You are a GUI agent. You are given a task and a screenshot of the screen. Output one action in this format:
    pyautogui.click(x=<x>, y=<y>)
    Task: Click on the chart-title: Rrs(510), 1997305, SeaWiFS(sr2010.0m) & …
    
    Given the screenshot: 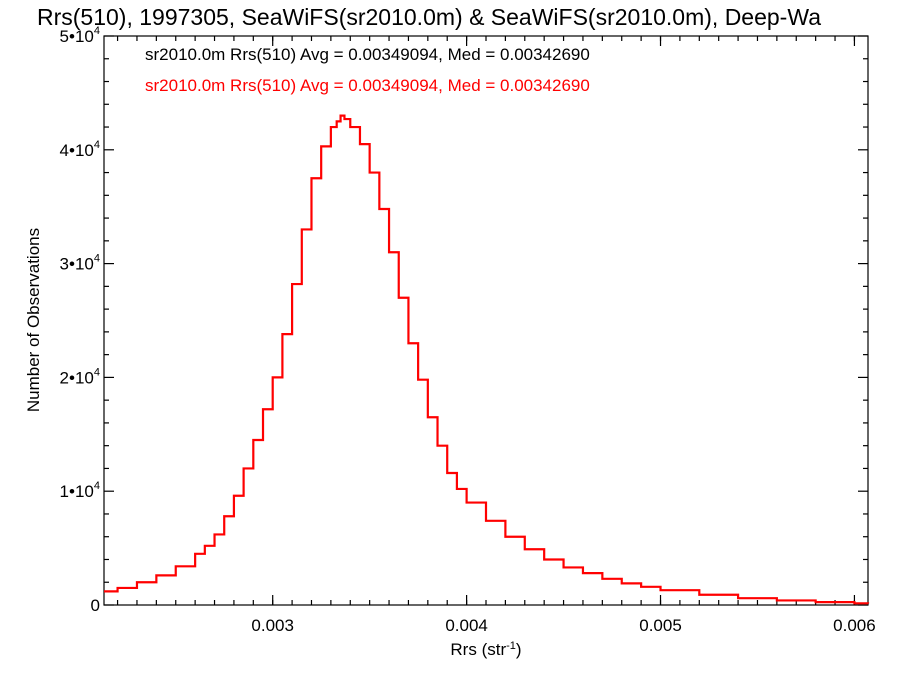 What is the action you would take?
    pyautogui.click(x=429, y=17)
    